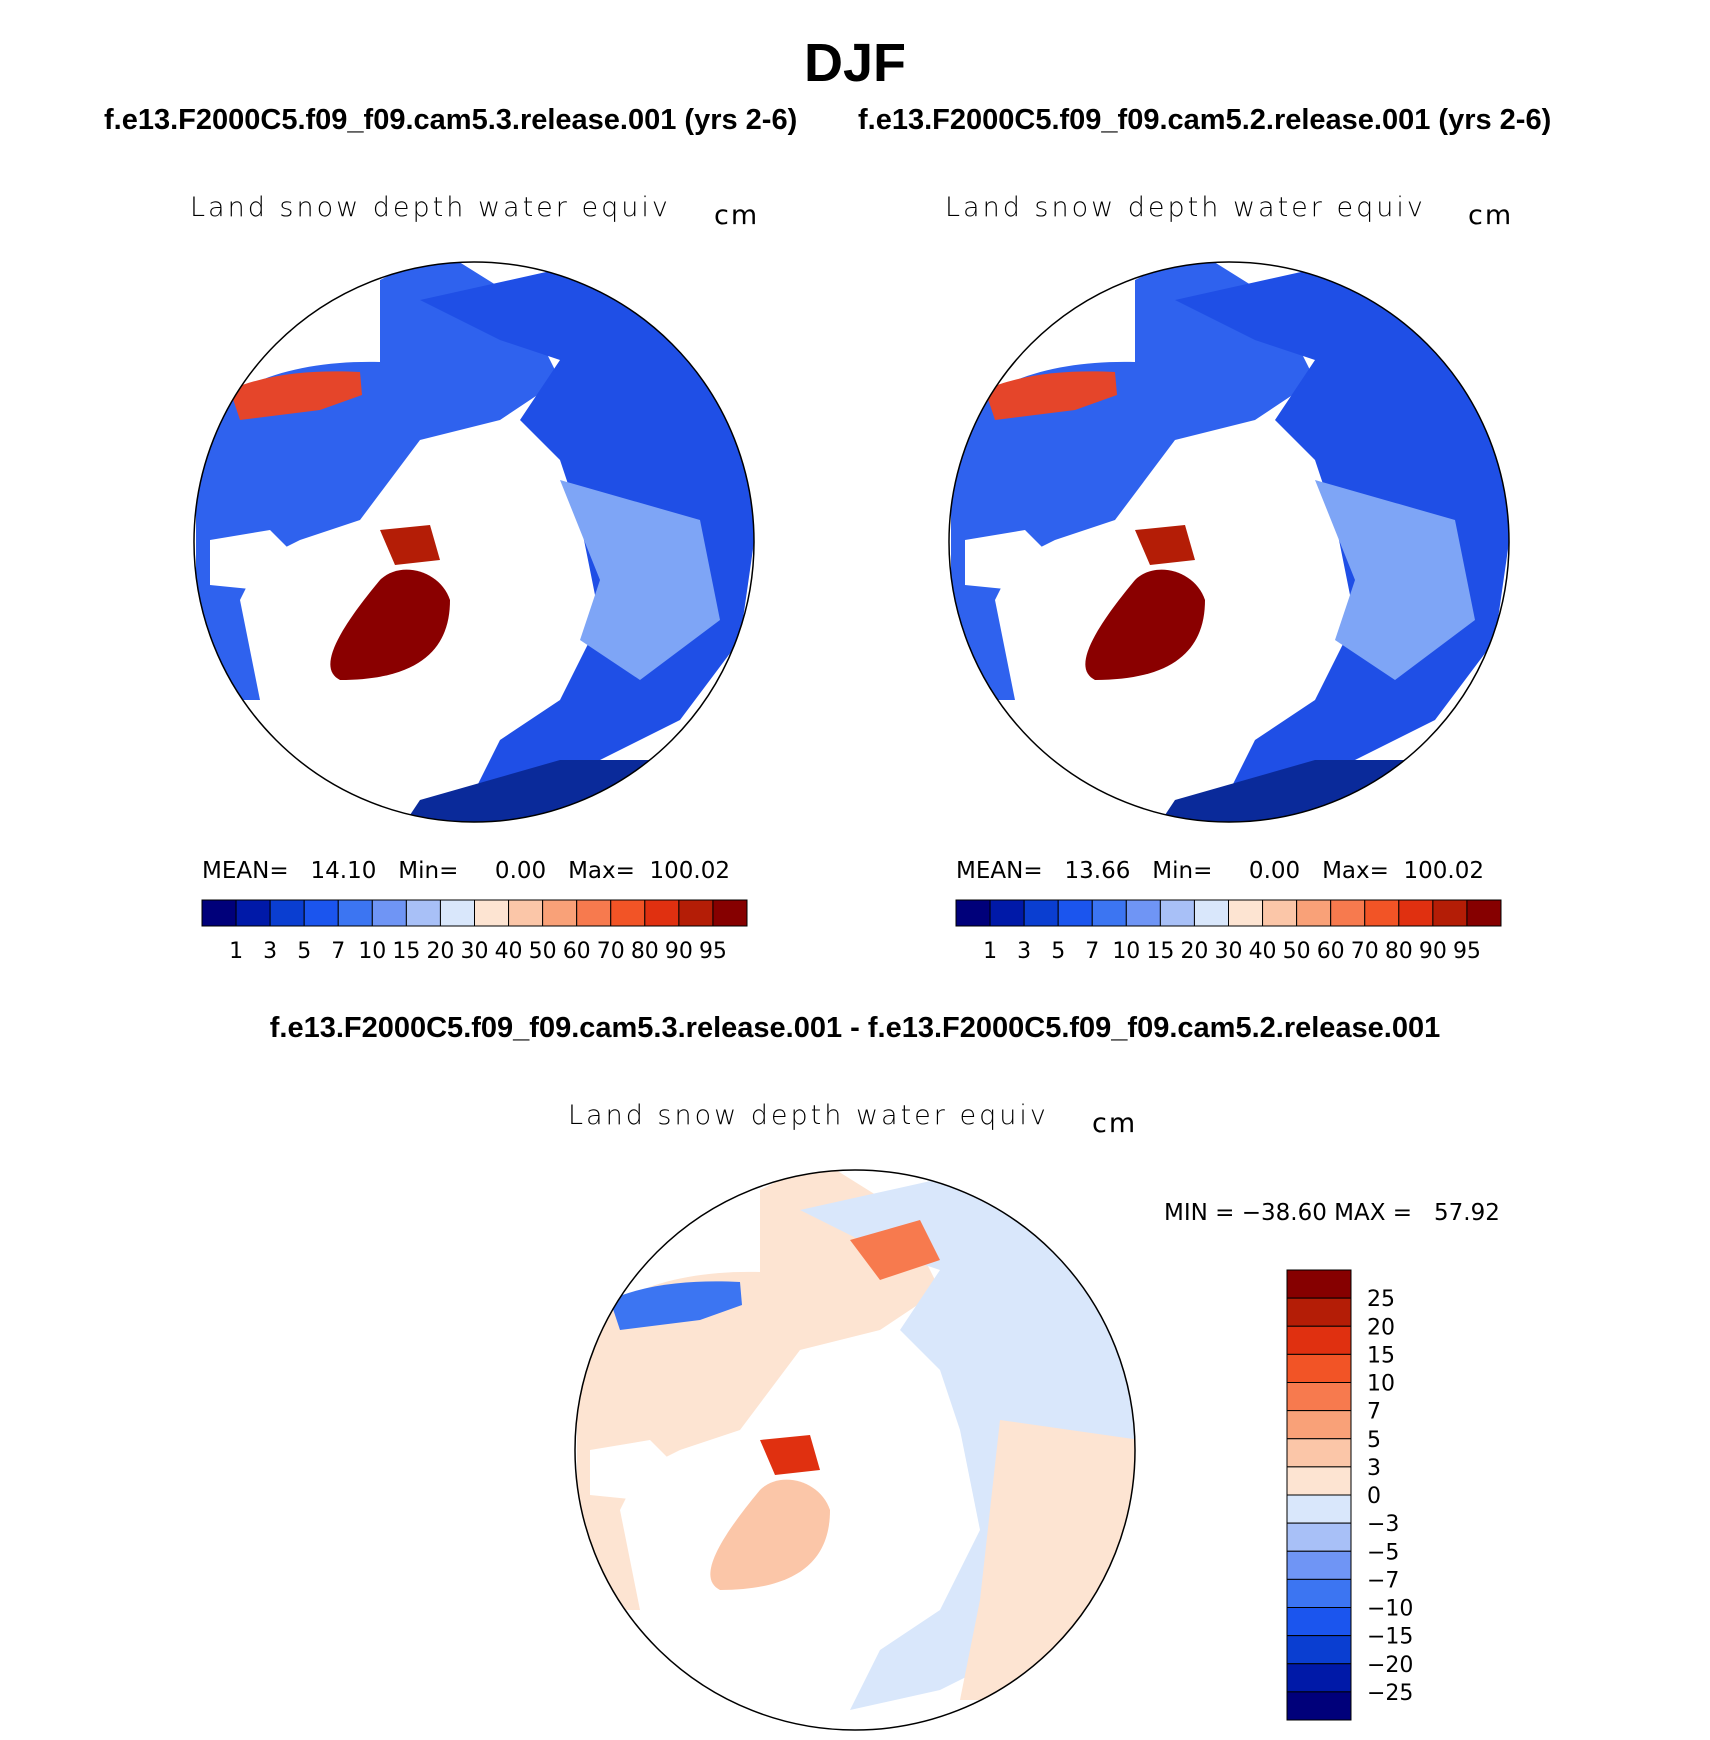 The image size is (1710, 1740). Describe the element at coordinates (990, 951) in the screenshot. I see `colorbar-right-label: 1` at that location.